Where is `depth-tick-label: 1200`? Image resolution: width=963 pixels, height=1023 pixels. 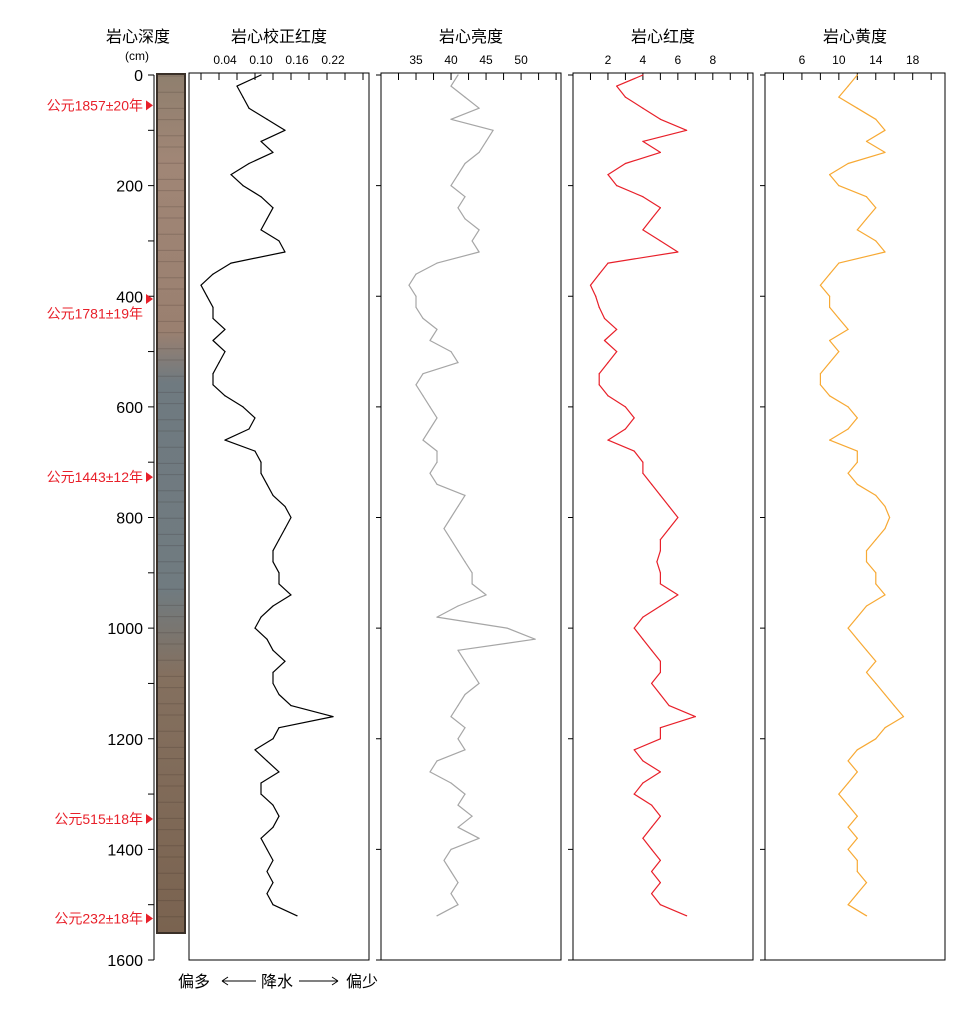
depth-tick-label: 1200 is located at coordinates (125, 740).